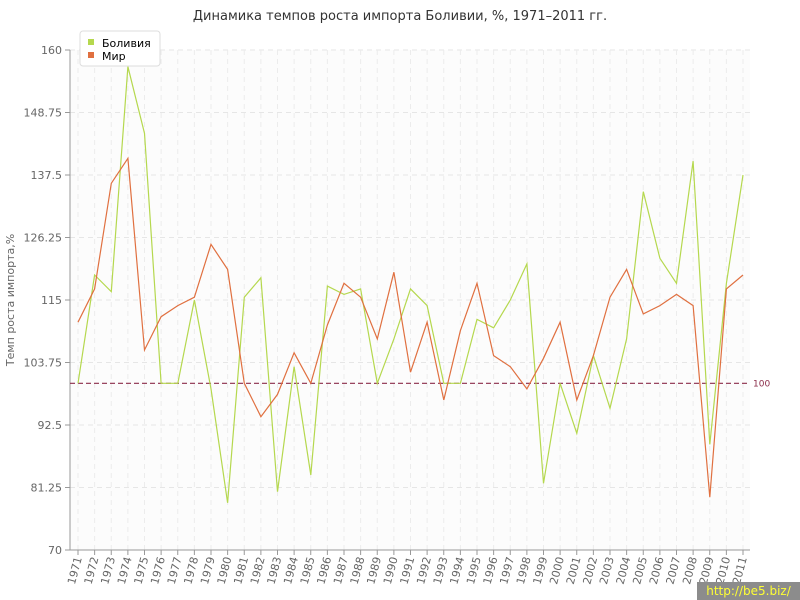  I want to click on legend-swatch-world, so click(91, 55).